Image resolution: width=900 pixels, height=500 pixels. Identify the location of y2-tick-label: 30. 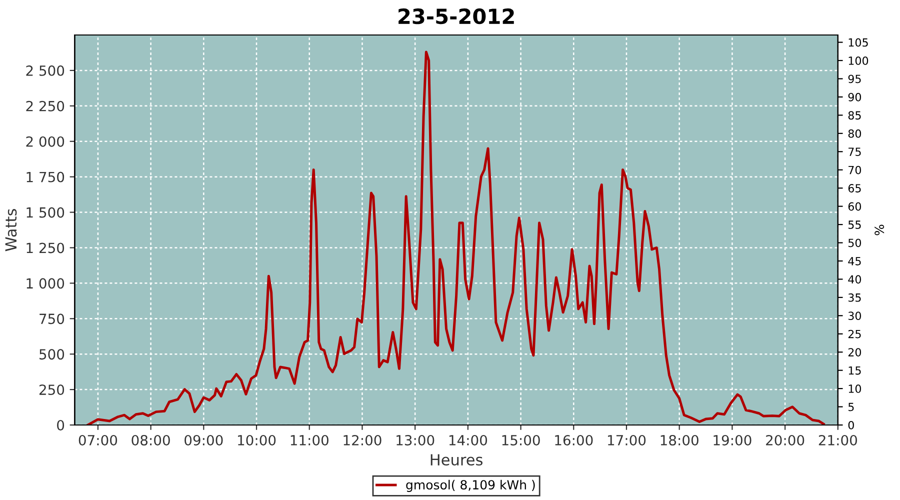
(855, 316).